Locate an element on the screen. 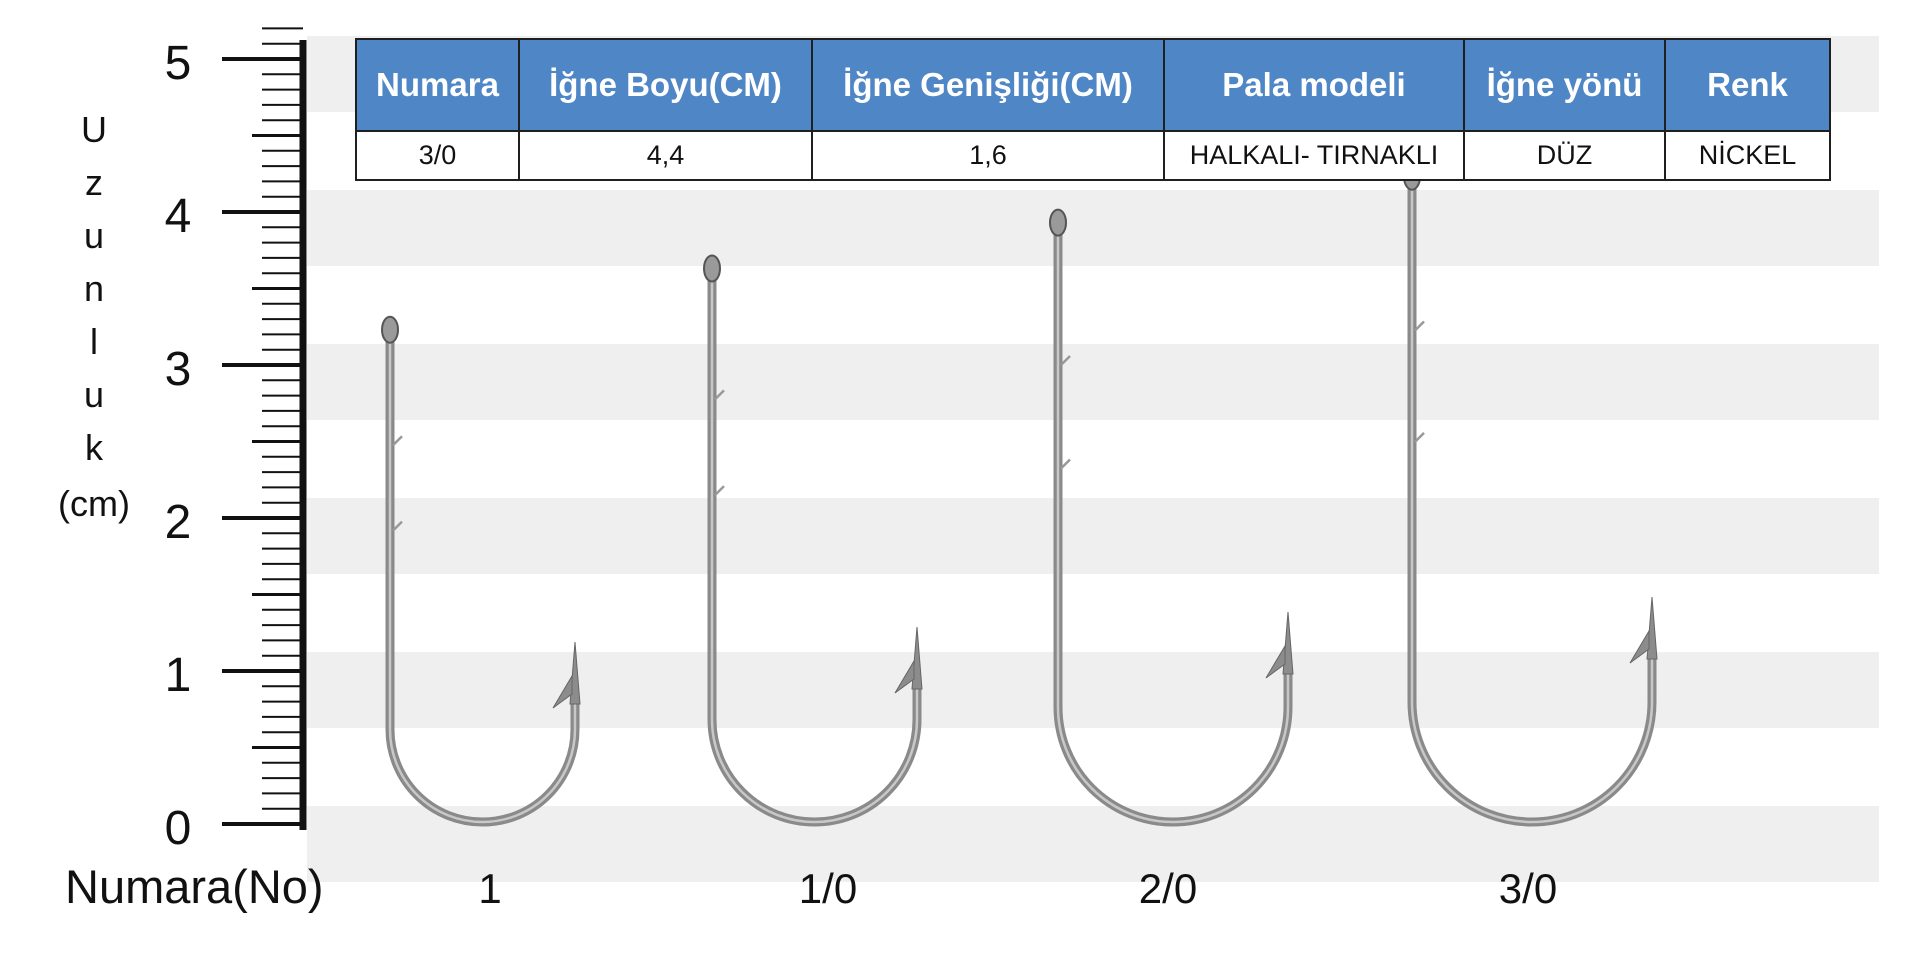 This screenshot has width=1920, height=970. x-axis-label: Numara(No) is located at coordinates (194, 886).